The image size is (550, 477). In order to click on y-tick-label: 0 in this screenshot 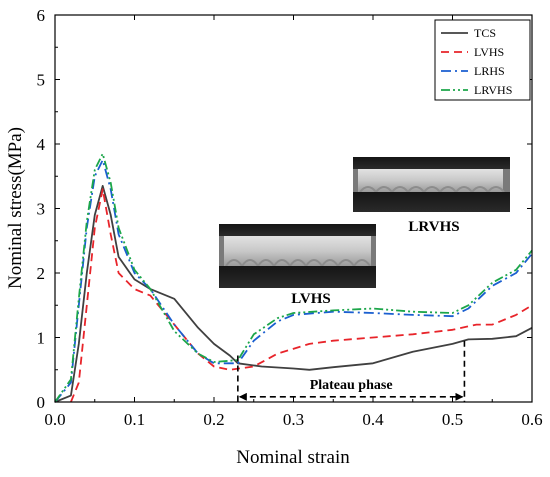, I will do `click(41, 402)`.